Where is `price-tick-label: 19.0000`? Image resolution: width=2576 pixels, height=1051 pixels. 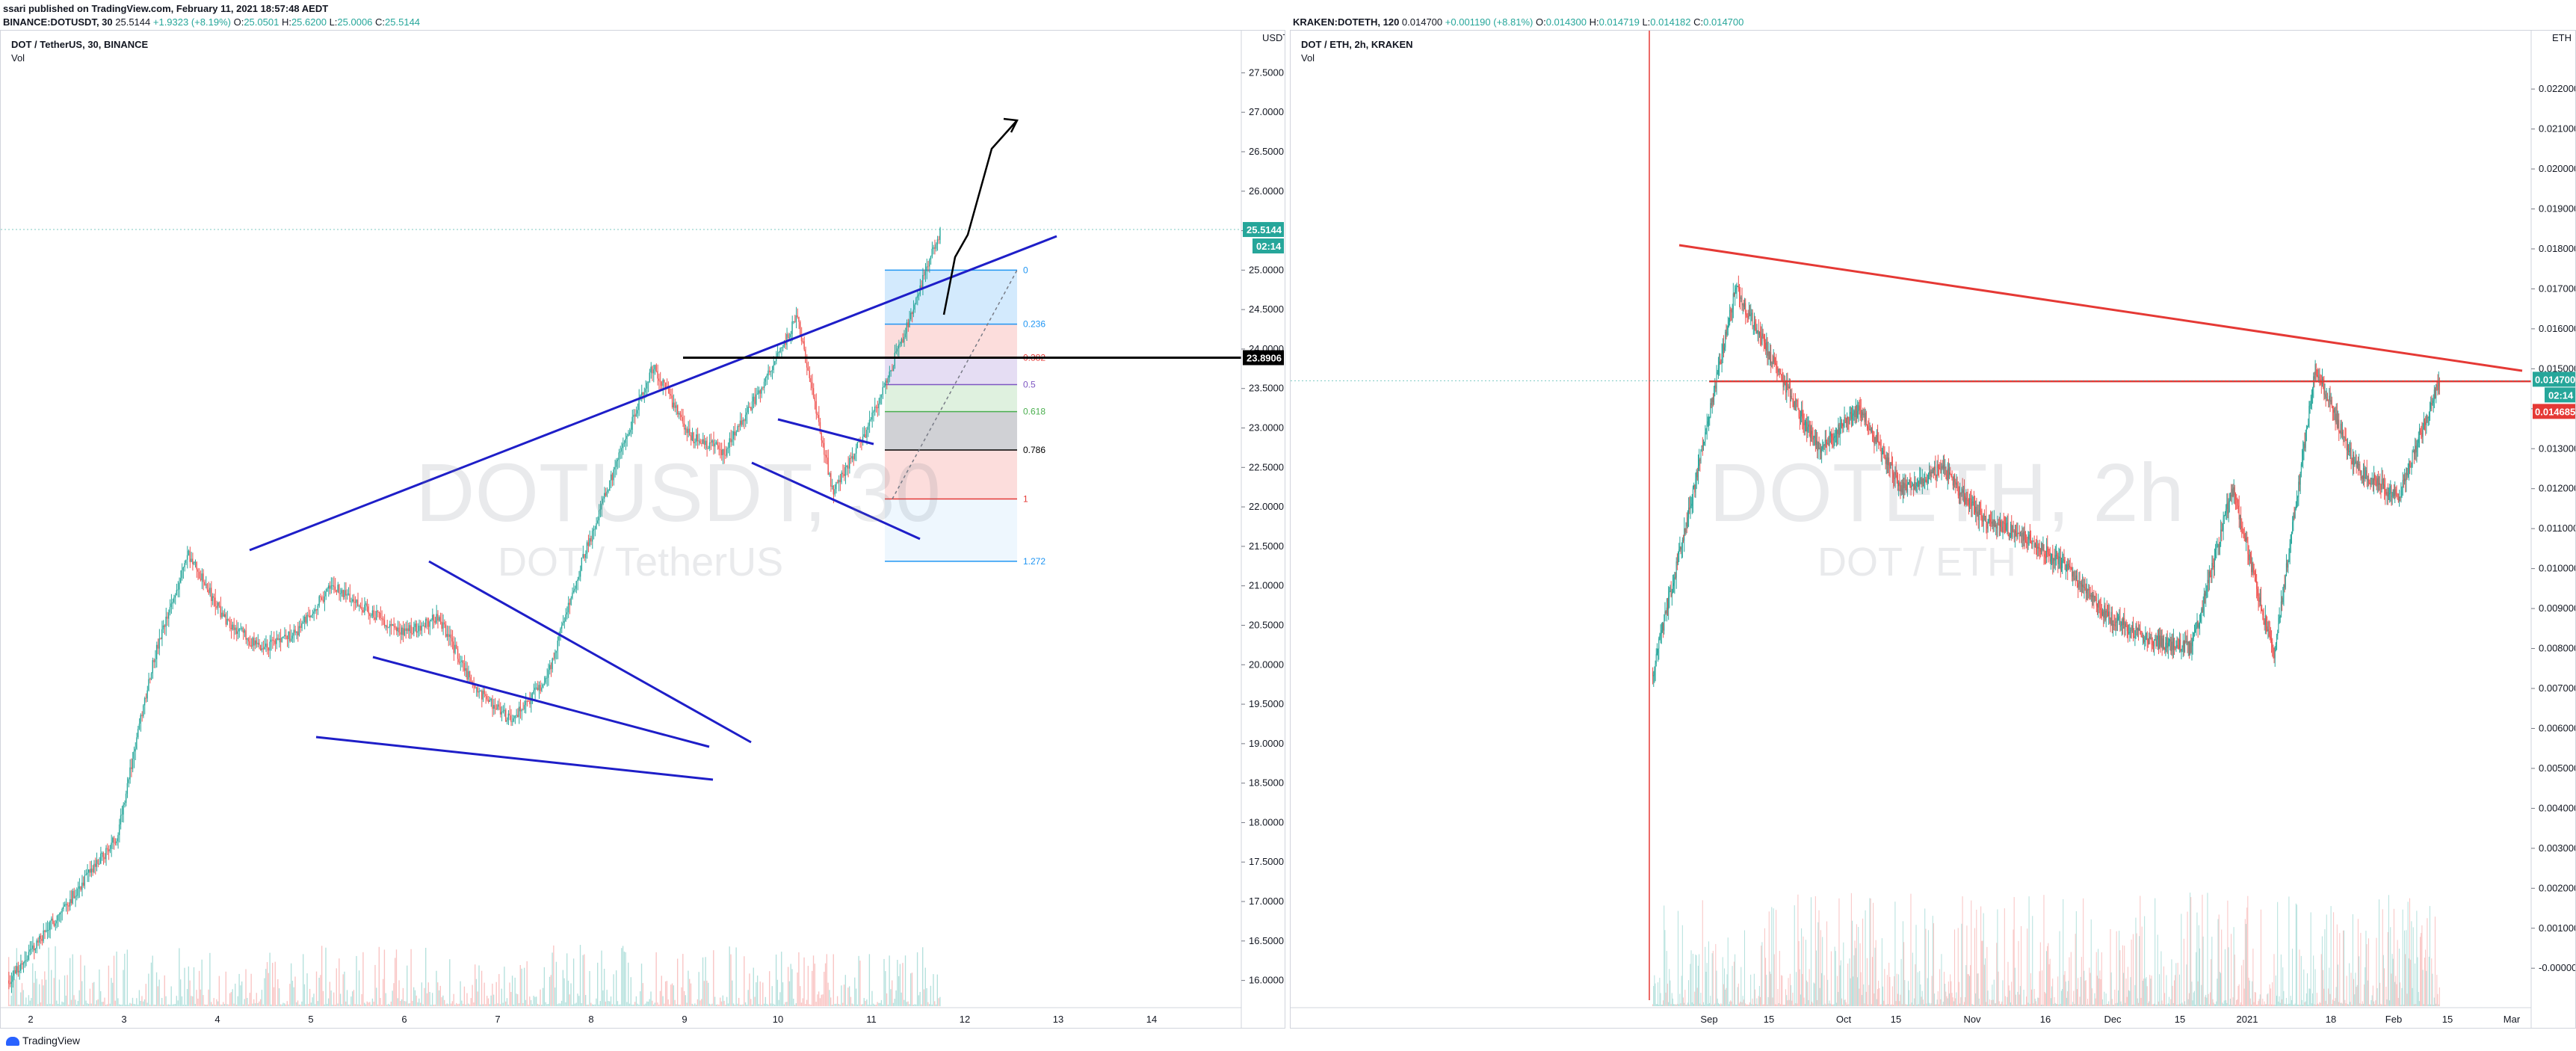
price-tick-label: 19.0000 is located at coordinates (1266, 743).